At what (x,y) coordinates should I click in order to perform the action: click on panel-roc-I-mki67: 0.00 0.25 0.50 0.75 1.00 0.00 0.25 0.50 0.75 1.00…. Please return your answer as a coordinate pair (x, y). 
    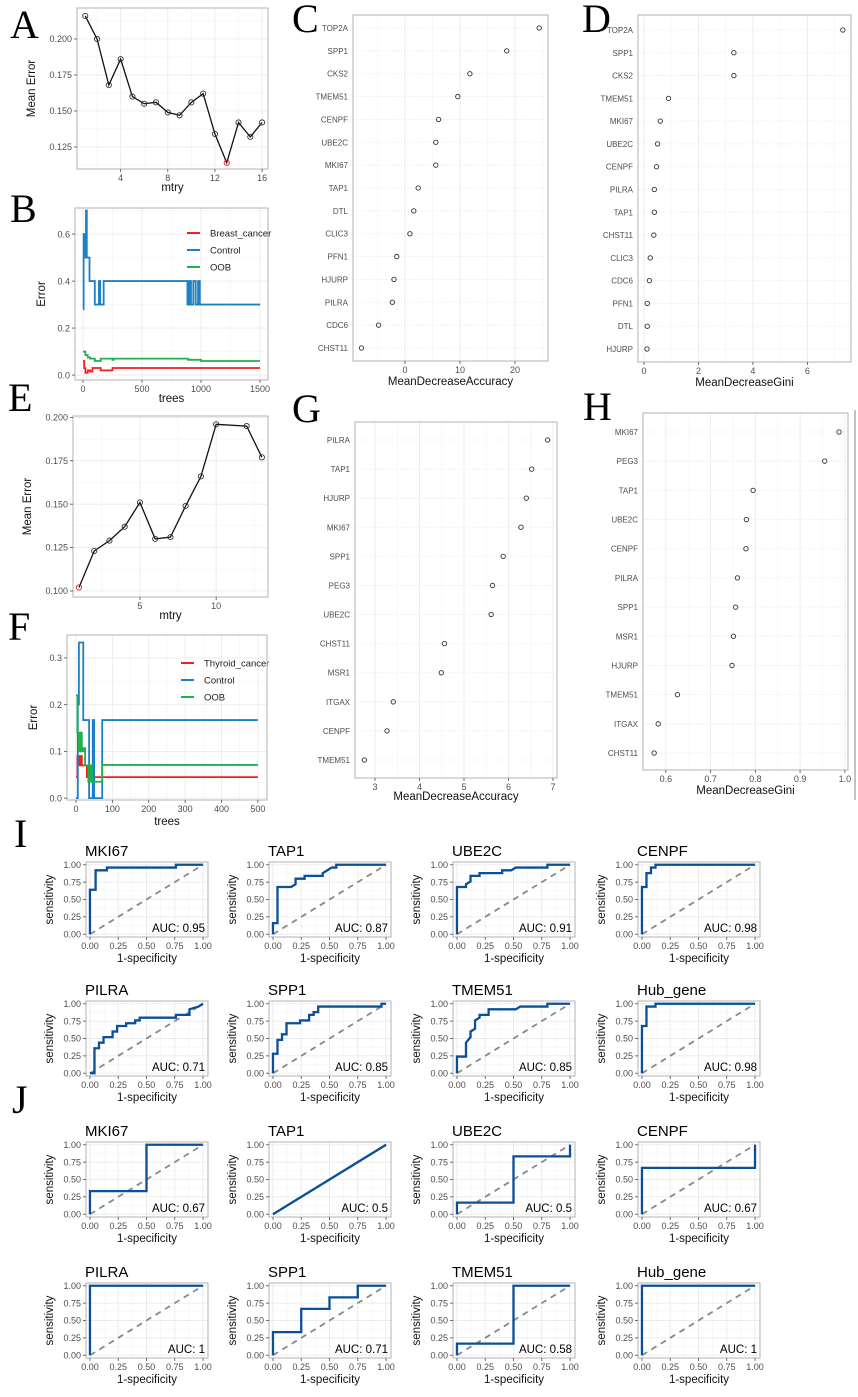
    Looking at the image, I should click on (128, 904).